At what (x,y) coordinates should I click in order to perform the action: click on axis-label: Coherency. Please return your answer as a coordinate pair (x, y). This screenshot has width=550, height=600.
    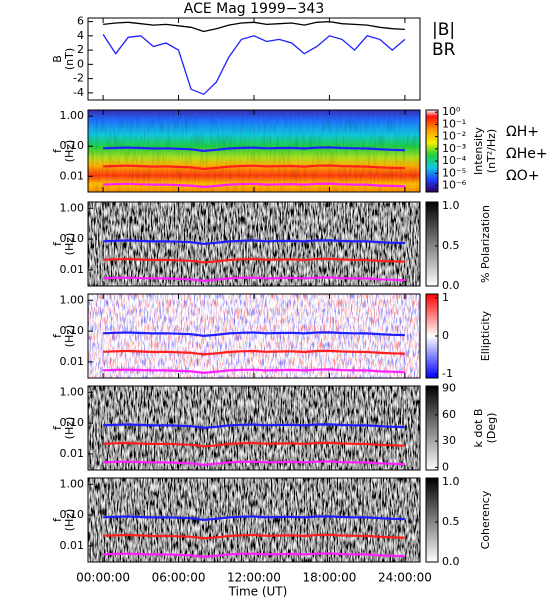
    Looking at the image, I should click on (485, 519).